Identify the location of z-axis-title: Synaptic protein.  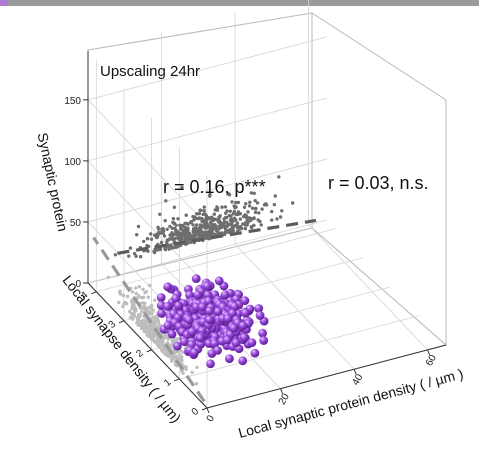
(53, 182).